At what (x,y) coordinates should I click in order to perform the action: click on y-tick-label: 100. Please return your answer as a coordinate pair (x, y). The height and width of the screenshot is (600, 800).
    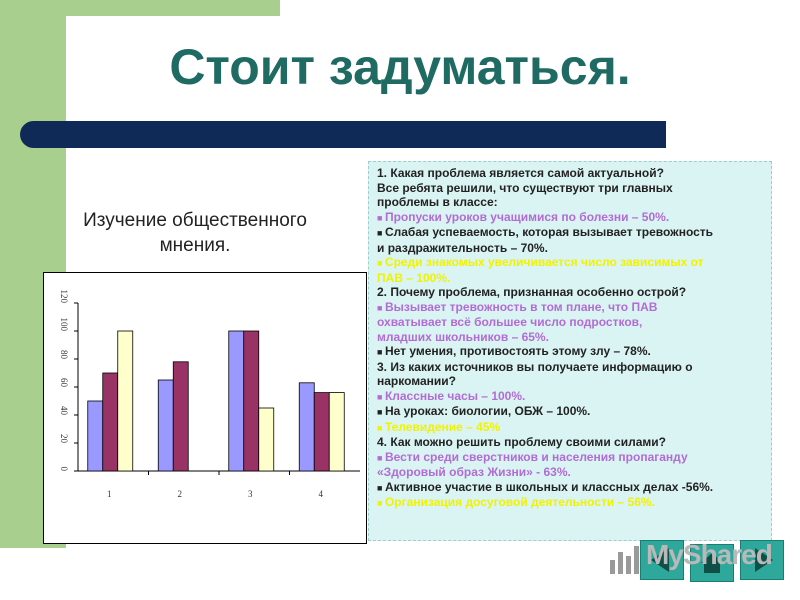
    Looking at the image, I should click on (64, 325).